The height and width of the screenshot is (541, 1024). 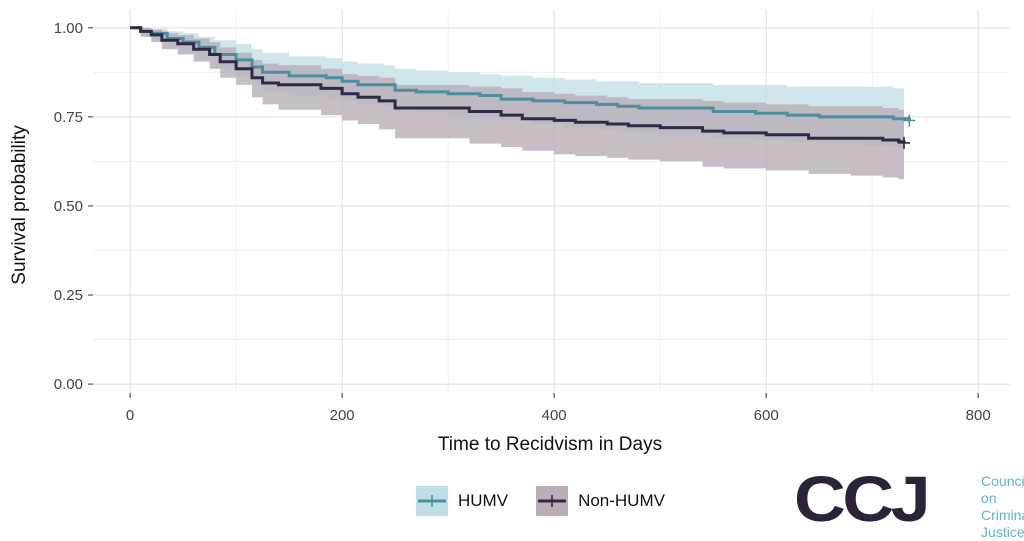 What do you see at coordinates (520, 73) in the screenshot?
I see `curve-humv` at bounding box center [520, 73].